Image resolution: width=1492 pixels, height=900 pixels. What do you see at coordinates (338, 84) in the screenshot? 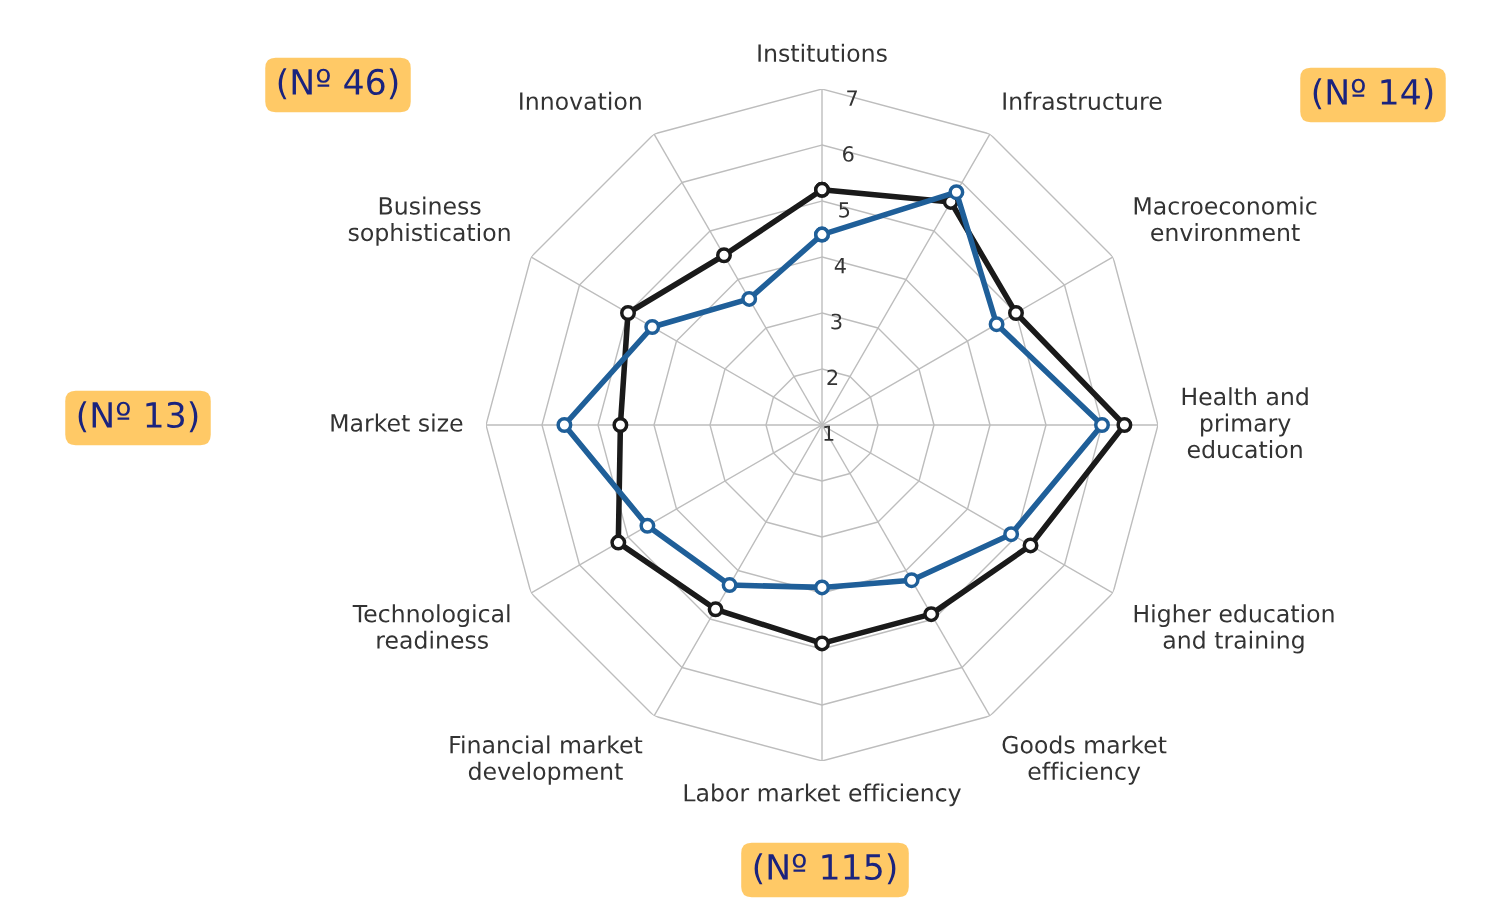
I see `text: (Nº 46)` at bounding box center [338, 84].